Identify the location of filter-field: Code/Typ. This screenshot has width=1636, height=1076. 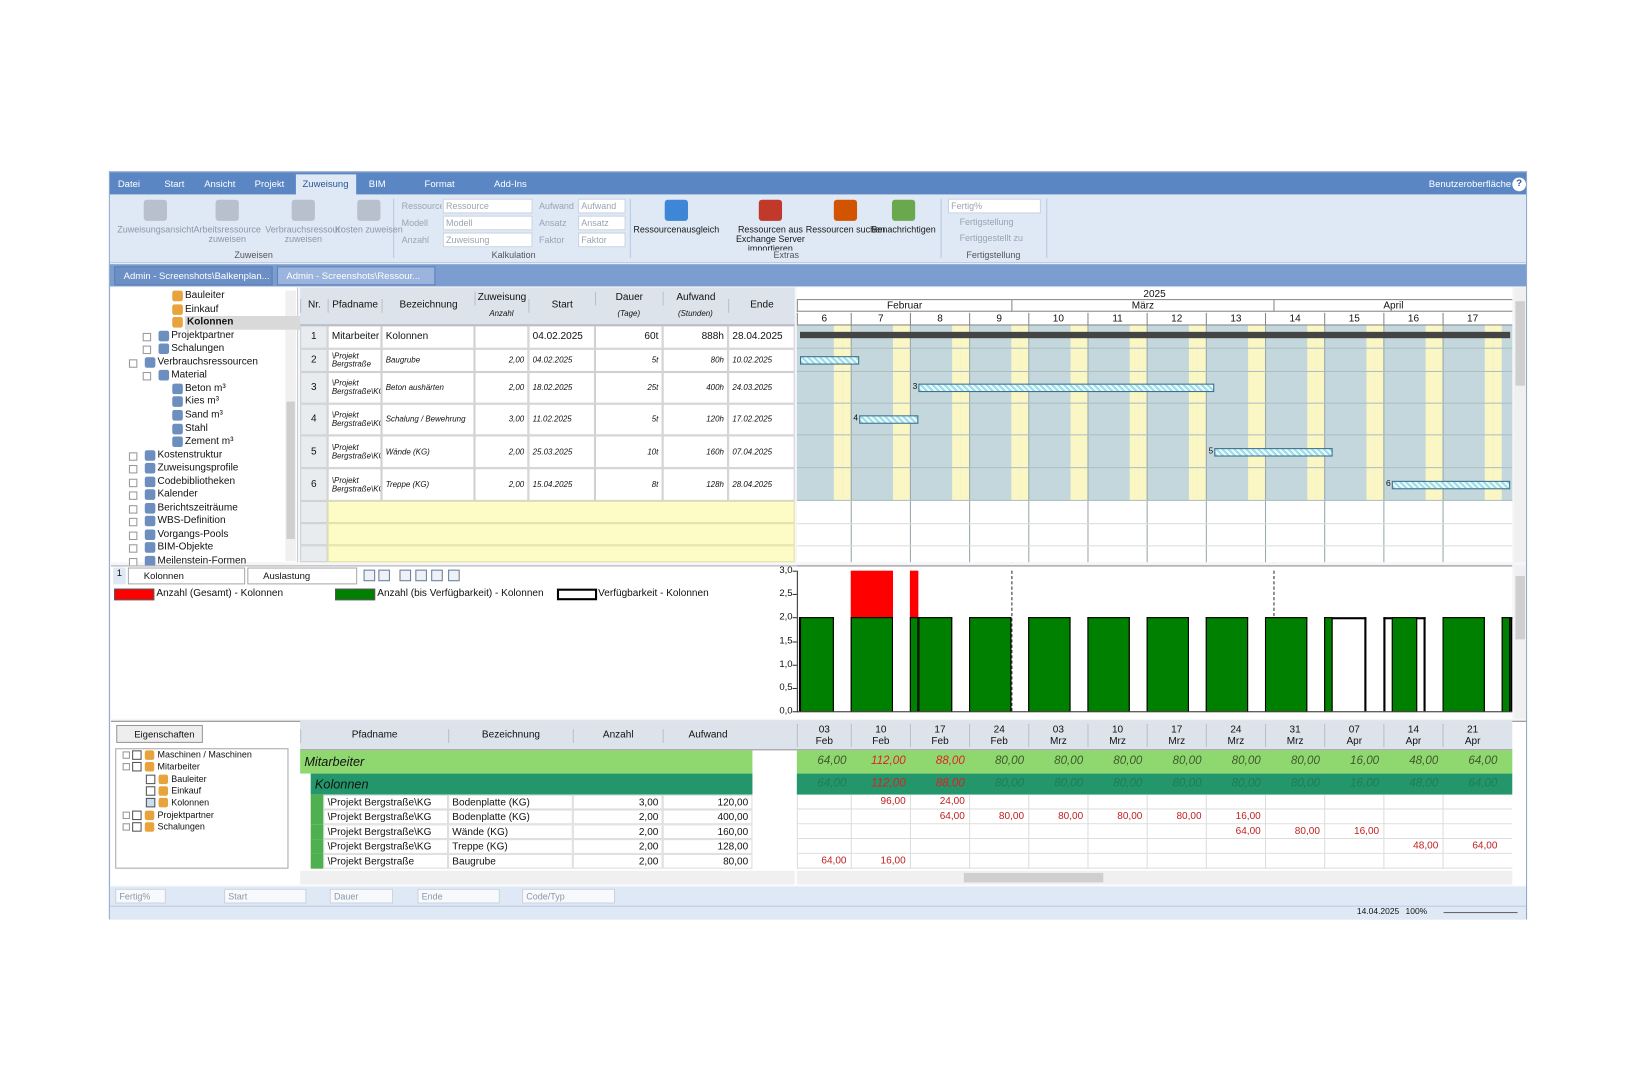
(569, 896).